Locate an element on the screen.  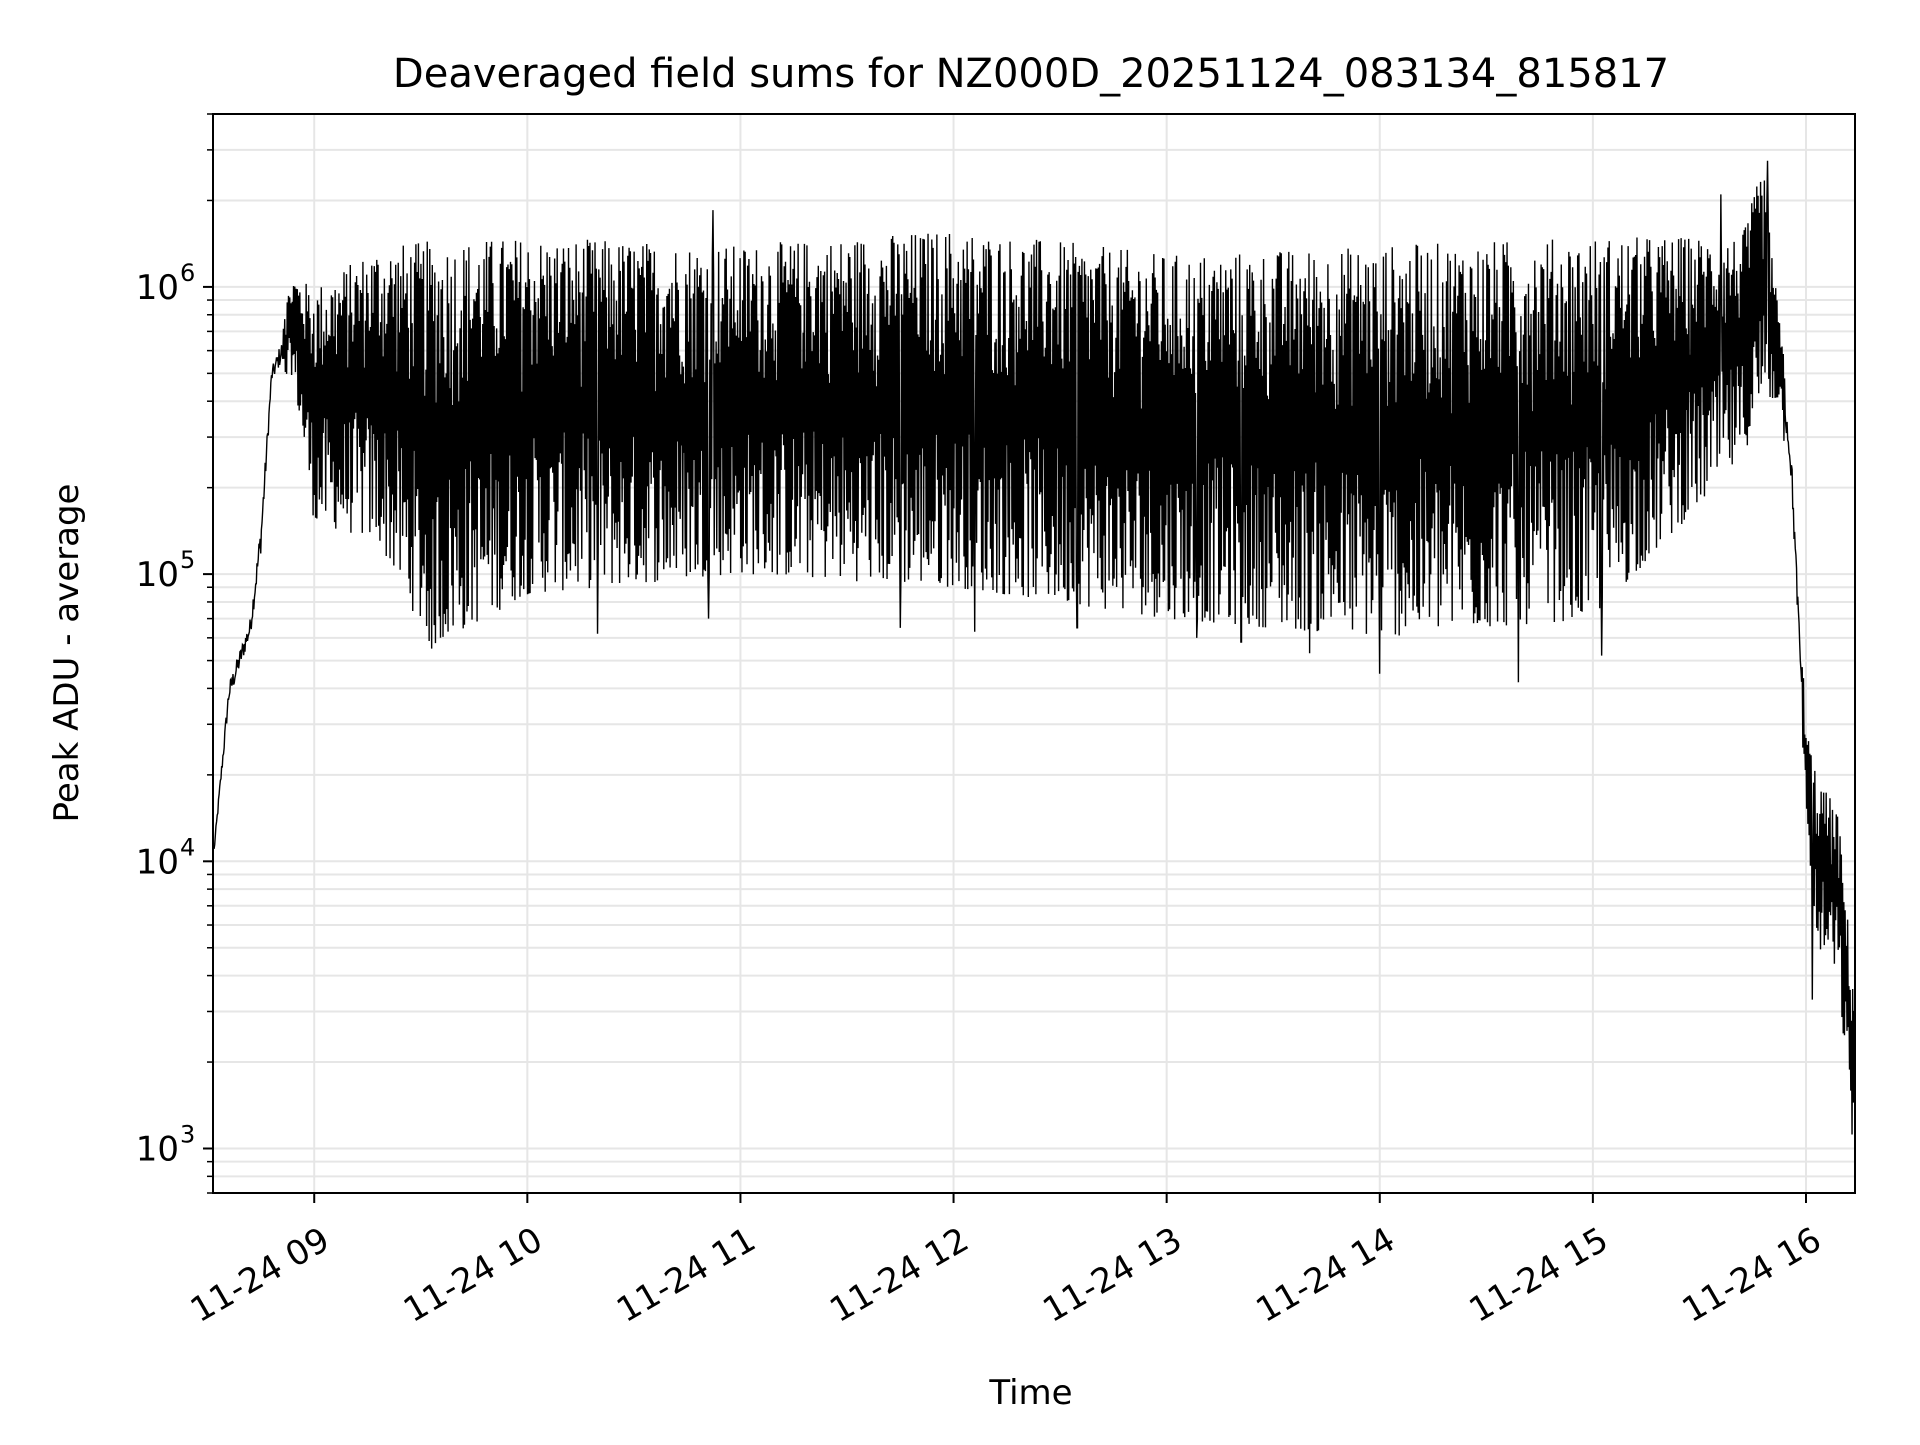
y-tick-exponent: 3 is located at coordinates (187, 1135).